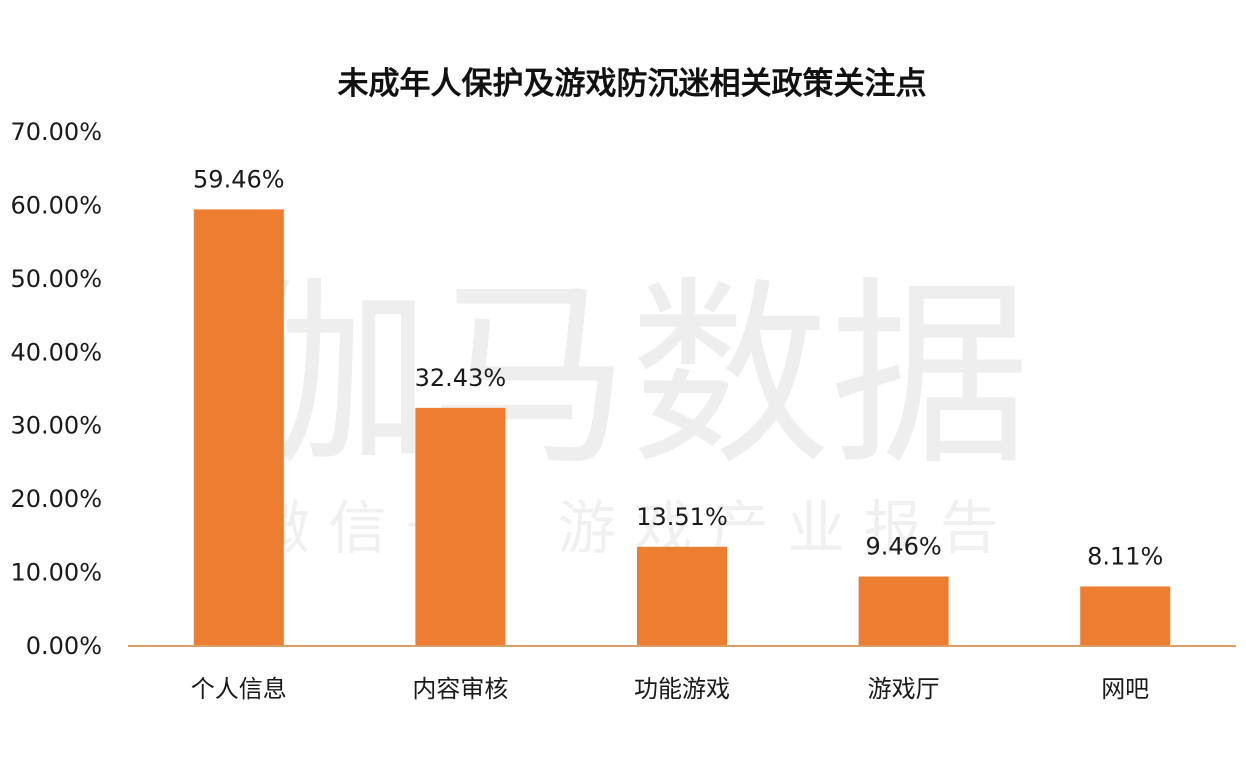 The height and width of the screenshot is (764, 1246). Describe the element at coordinates (56, 573) in the screenshot. I see `y-tick-label: 10.00%` at that location.